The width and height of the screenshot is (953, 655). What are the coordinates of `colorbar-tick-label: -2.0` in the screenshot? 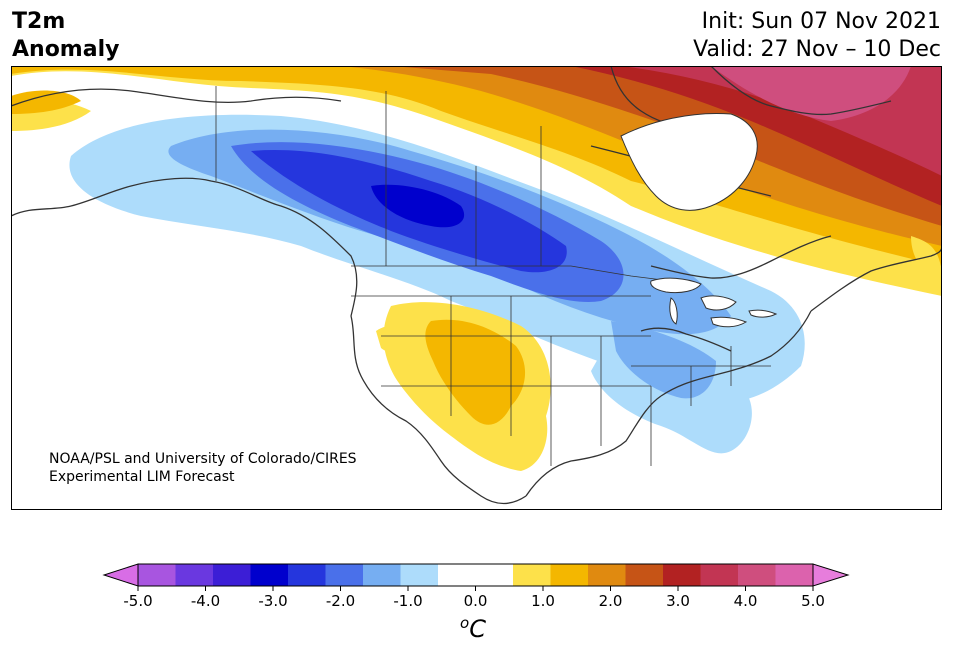 It's located at (340, 601).